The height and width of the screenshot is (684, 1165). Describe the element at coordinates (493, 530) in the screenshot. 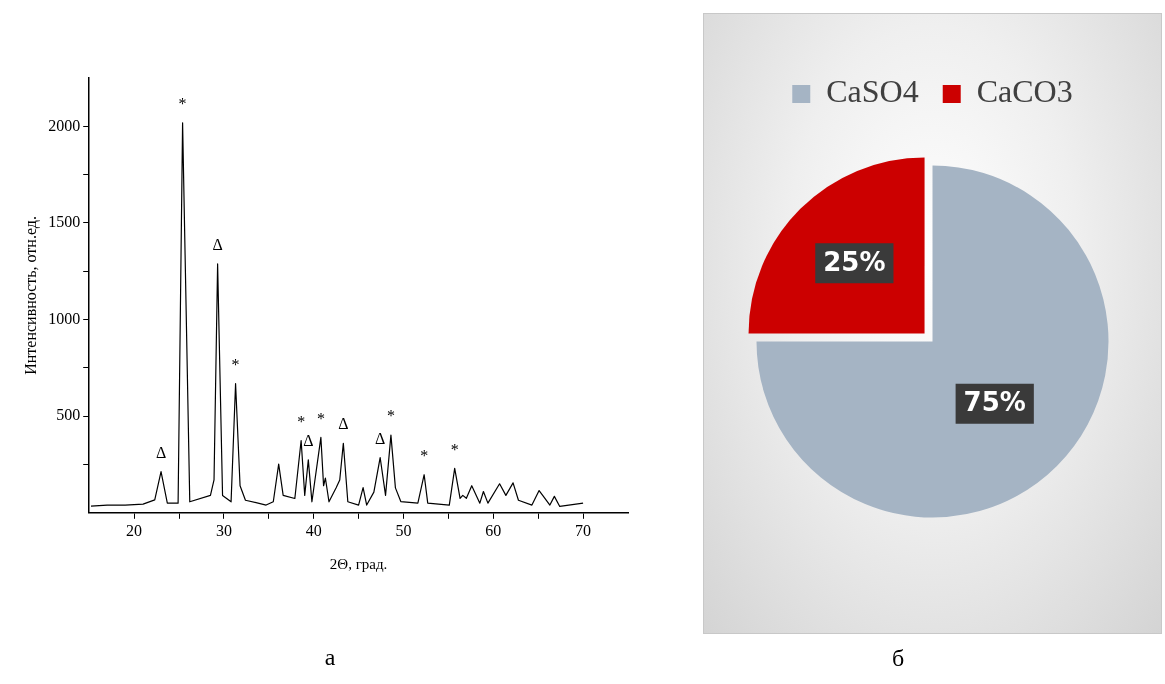

I see `x-tick-label: 60` at that location.